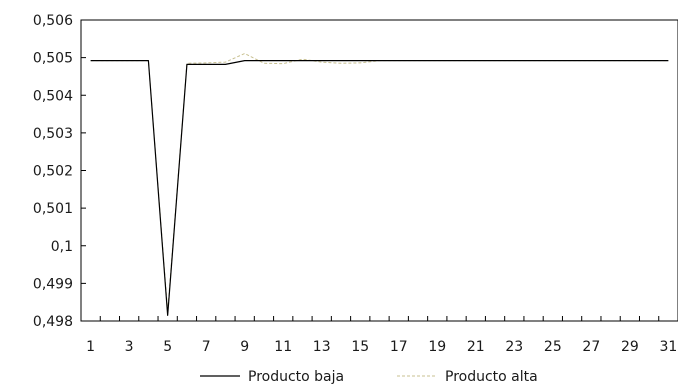 The image size is (678, 389). Describe the element at coordinates (53, 59) in the screenshot. I see `y-tick-label: 0,505` at that location.